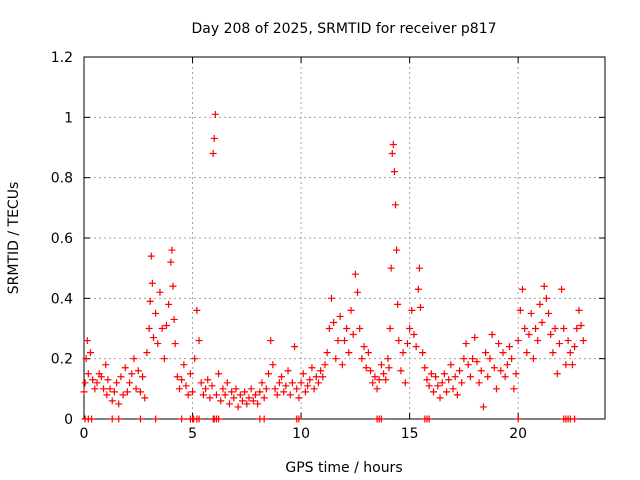 This screenshot has height=480, width=640. Describe the element at coordinates (62, 58) in the screenshot. I see `y-tick-label: 1.2` at that location.